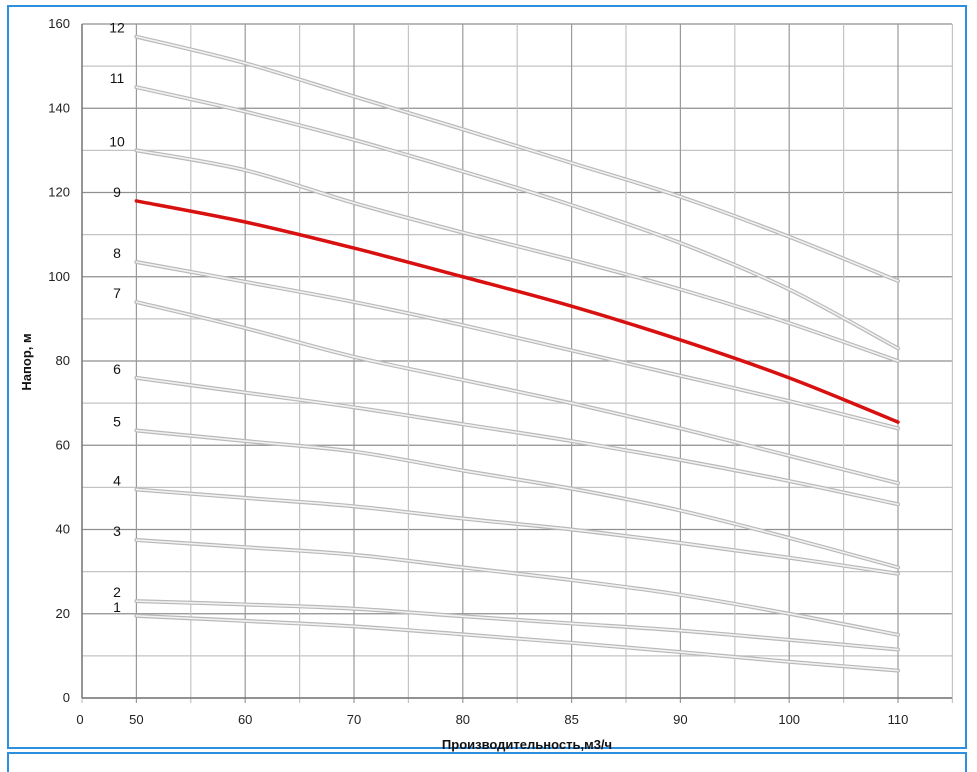  What do you see at coordinates (680, 719) in the screenshot?
I see `x-tick-label: 90` at bounding box center [680, 719].